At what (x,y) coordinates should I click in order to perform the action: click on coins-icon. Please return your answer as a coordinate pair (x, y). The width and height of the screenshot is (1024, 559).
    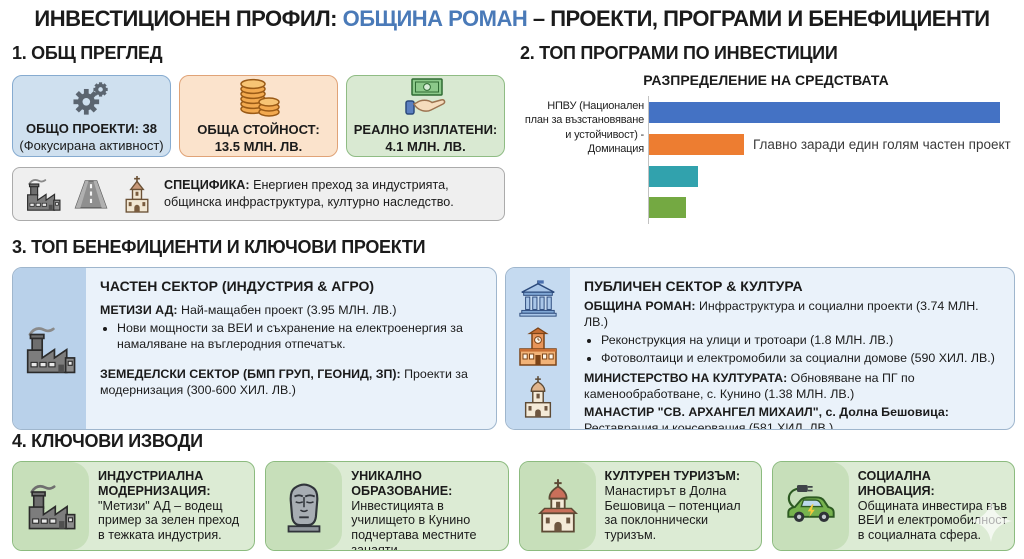
    Looking at the image, I should click on (259, 98).